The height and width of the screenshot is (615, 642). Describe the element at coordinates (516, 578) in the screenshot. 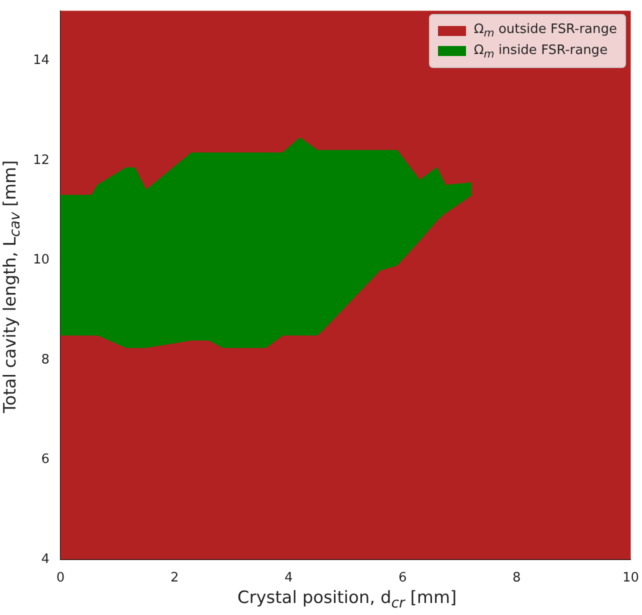

I see `x-tick-label: 8` at that location.